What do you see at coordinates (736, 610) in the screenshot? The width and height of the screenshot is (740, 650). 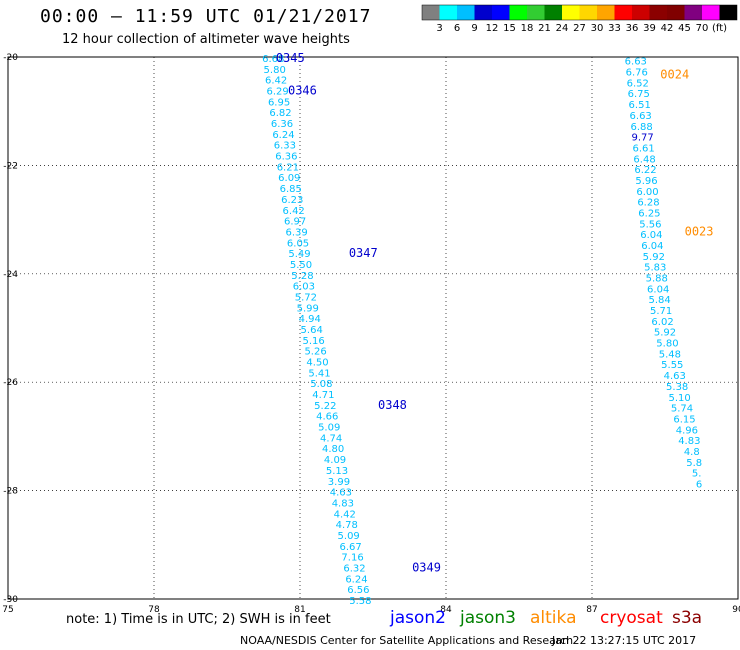 I see `x-tick-label: 90` at bounding box center [736, 610].